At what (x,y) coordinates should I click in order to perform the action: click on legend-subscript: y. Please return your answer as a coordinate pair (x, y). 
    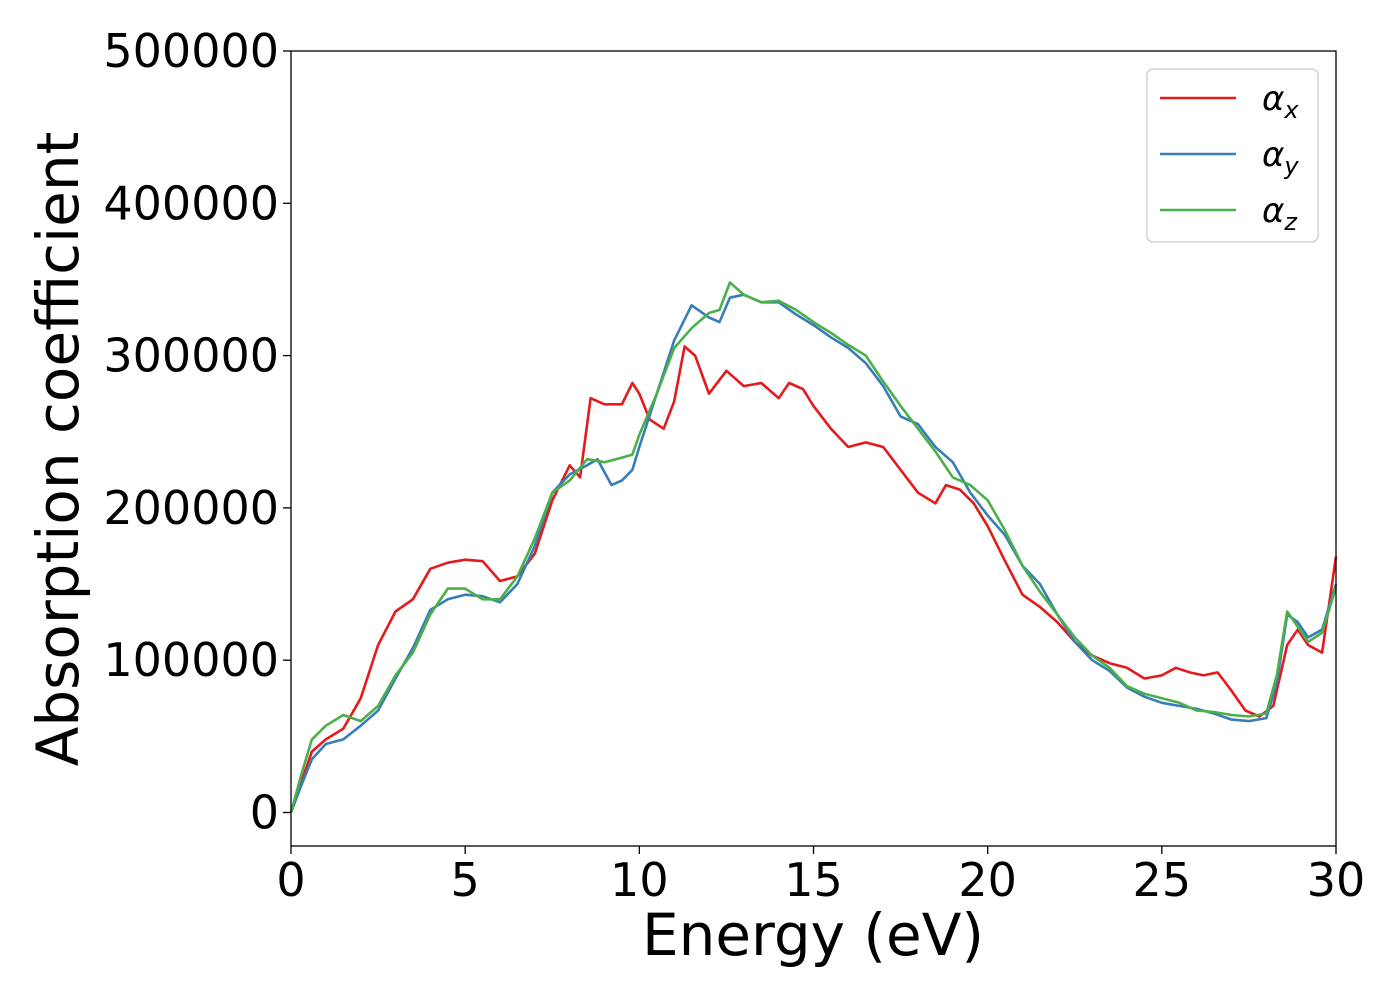
    Looking at the image, I should click on (1291, 166).